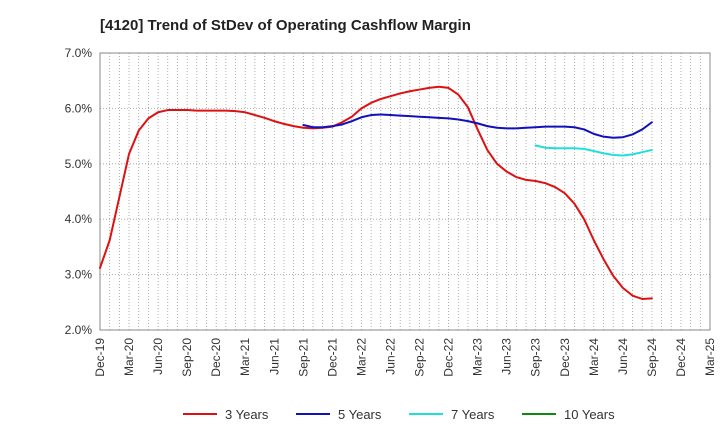 Image resolution: width=720 pixels, height=440 pixels. What do you see at coordinates (129, 357) in the screenshot?
I see `x-tick-label: Mar-20` at bounding box center [129, 357].